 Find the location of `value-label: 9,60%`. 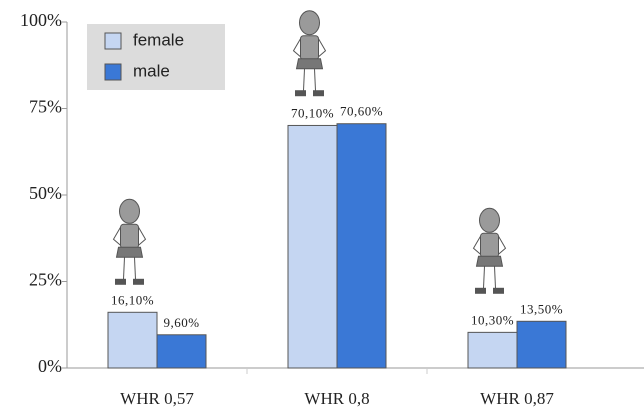

value-label: 9,60% is located at coordinates (181, 322).